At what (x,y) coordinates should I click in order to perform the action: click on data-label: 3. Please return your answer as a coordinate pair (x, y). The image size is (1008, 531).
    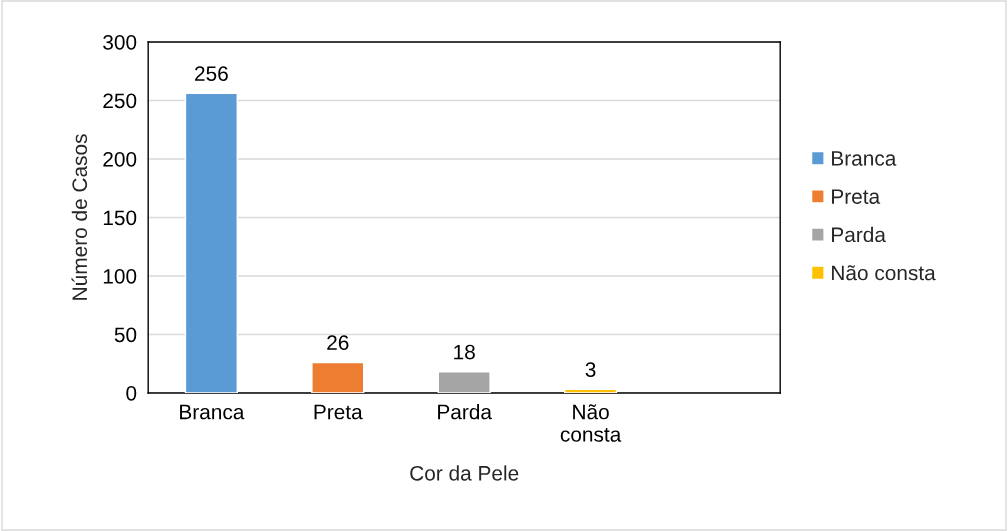
    Looking at the image, I should click on (590, 369).